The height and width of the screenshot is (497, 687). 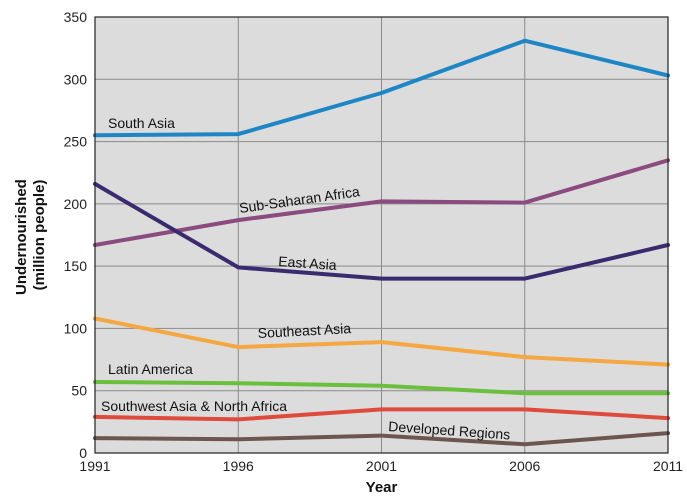 What do you see at coordinates (76, 17) in the screenshot?
I see `y-tick-label: 350` at bounding box center [76, 17].